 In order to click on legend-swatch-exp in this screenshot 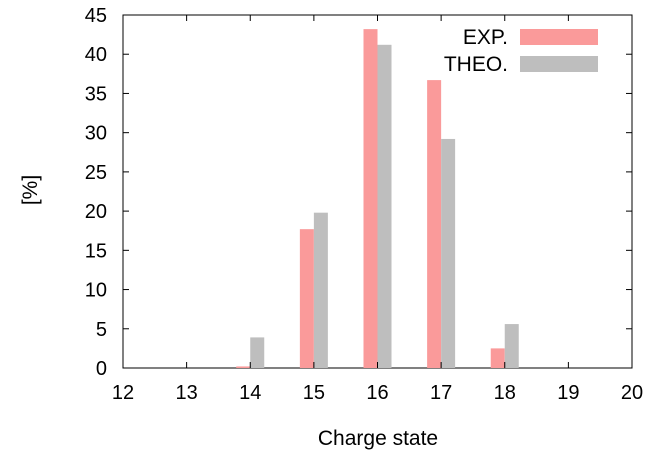, I will do `click(559, 37)`.